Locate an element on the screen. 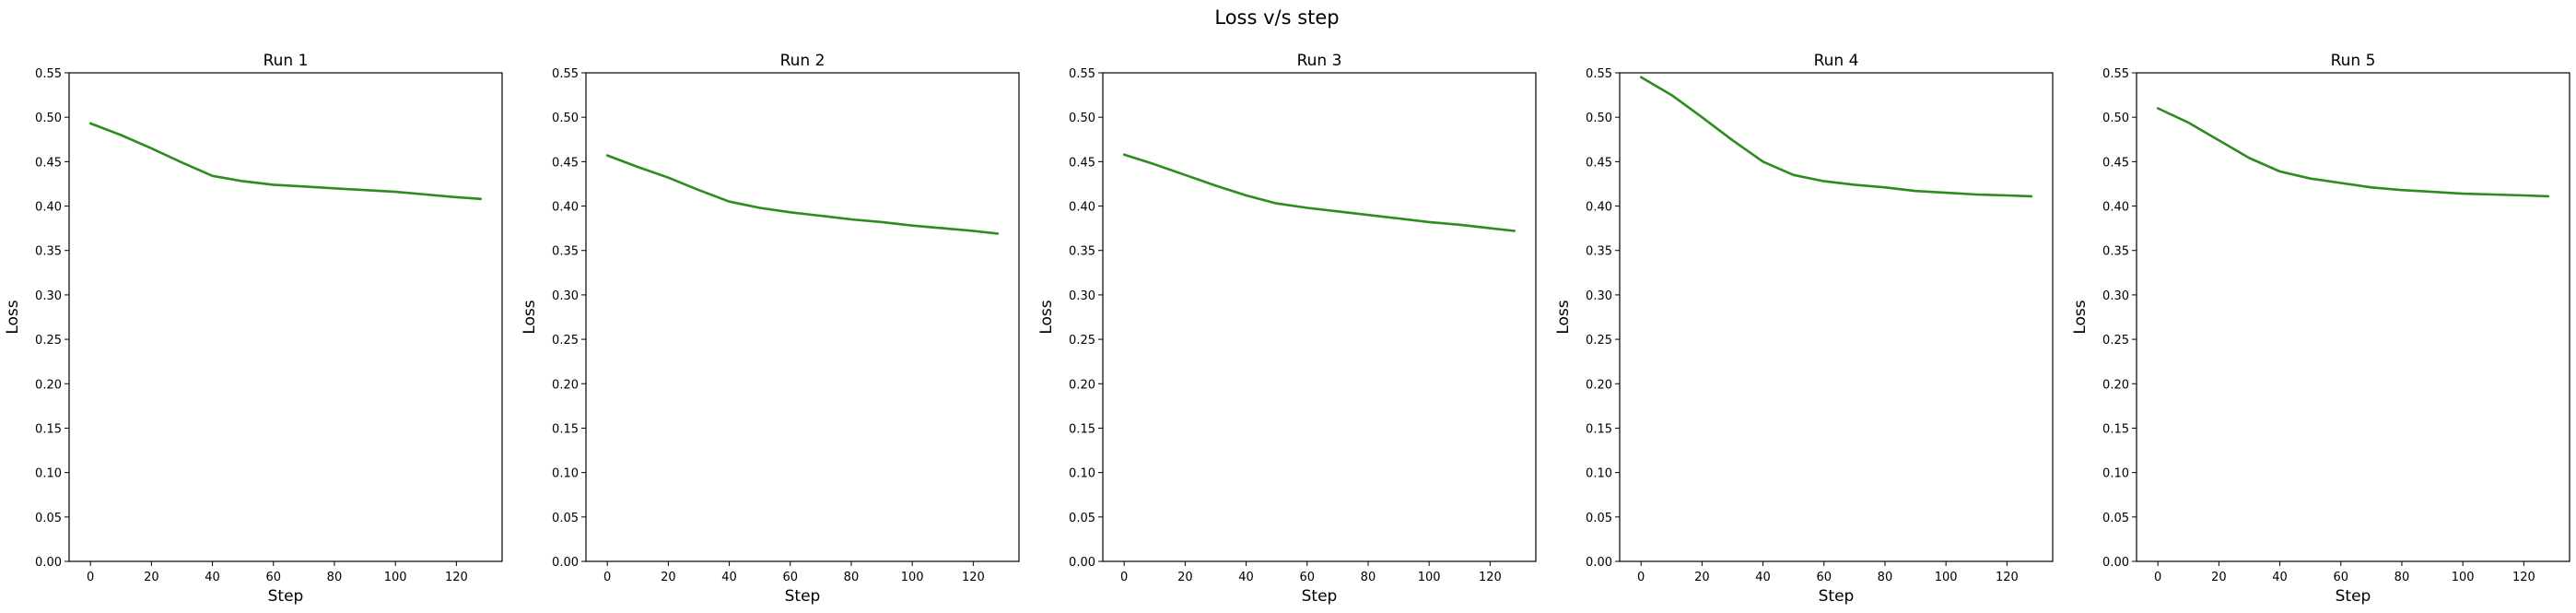 Image resolution: width=2576 pixels, height=613 pixels. chart-title: Run 5 is located at coordinates (2353, 61).